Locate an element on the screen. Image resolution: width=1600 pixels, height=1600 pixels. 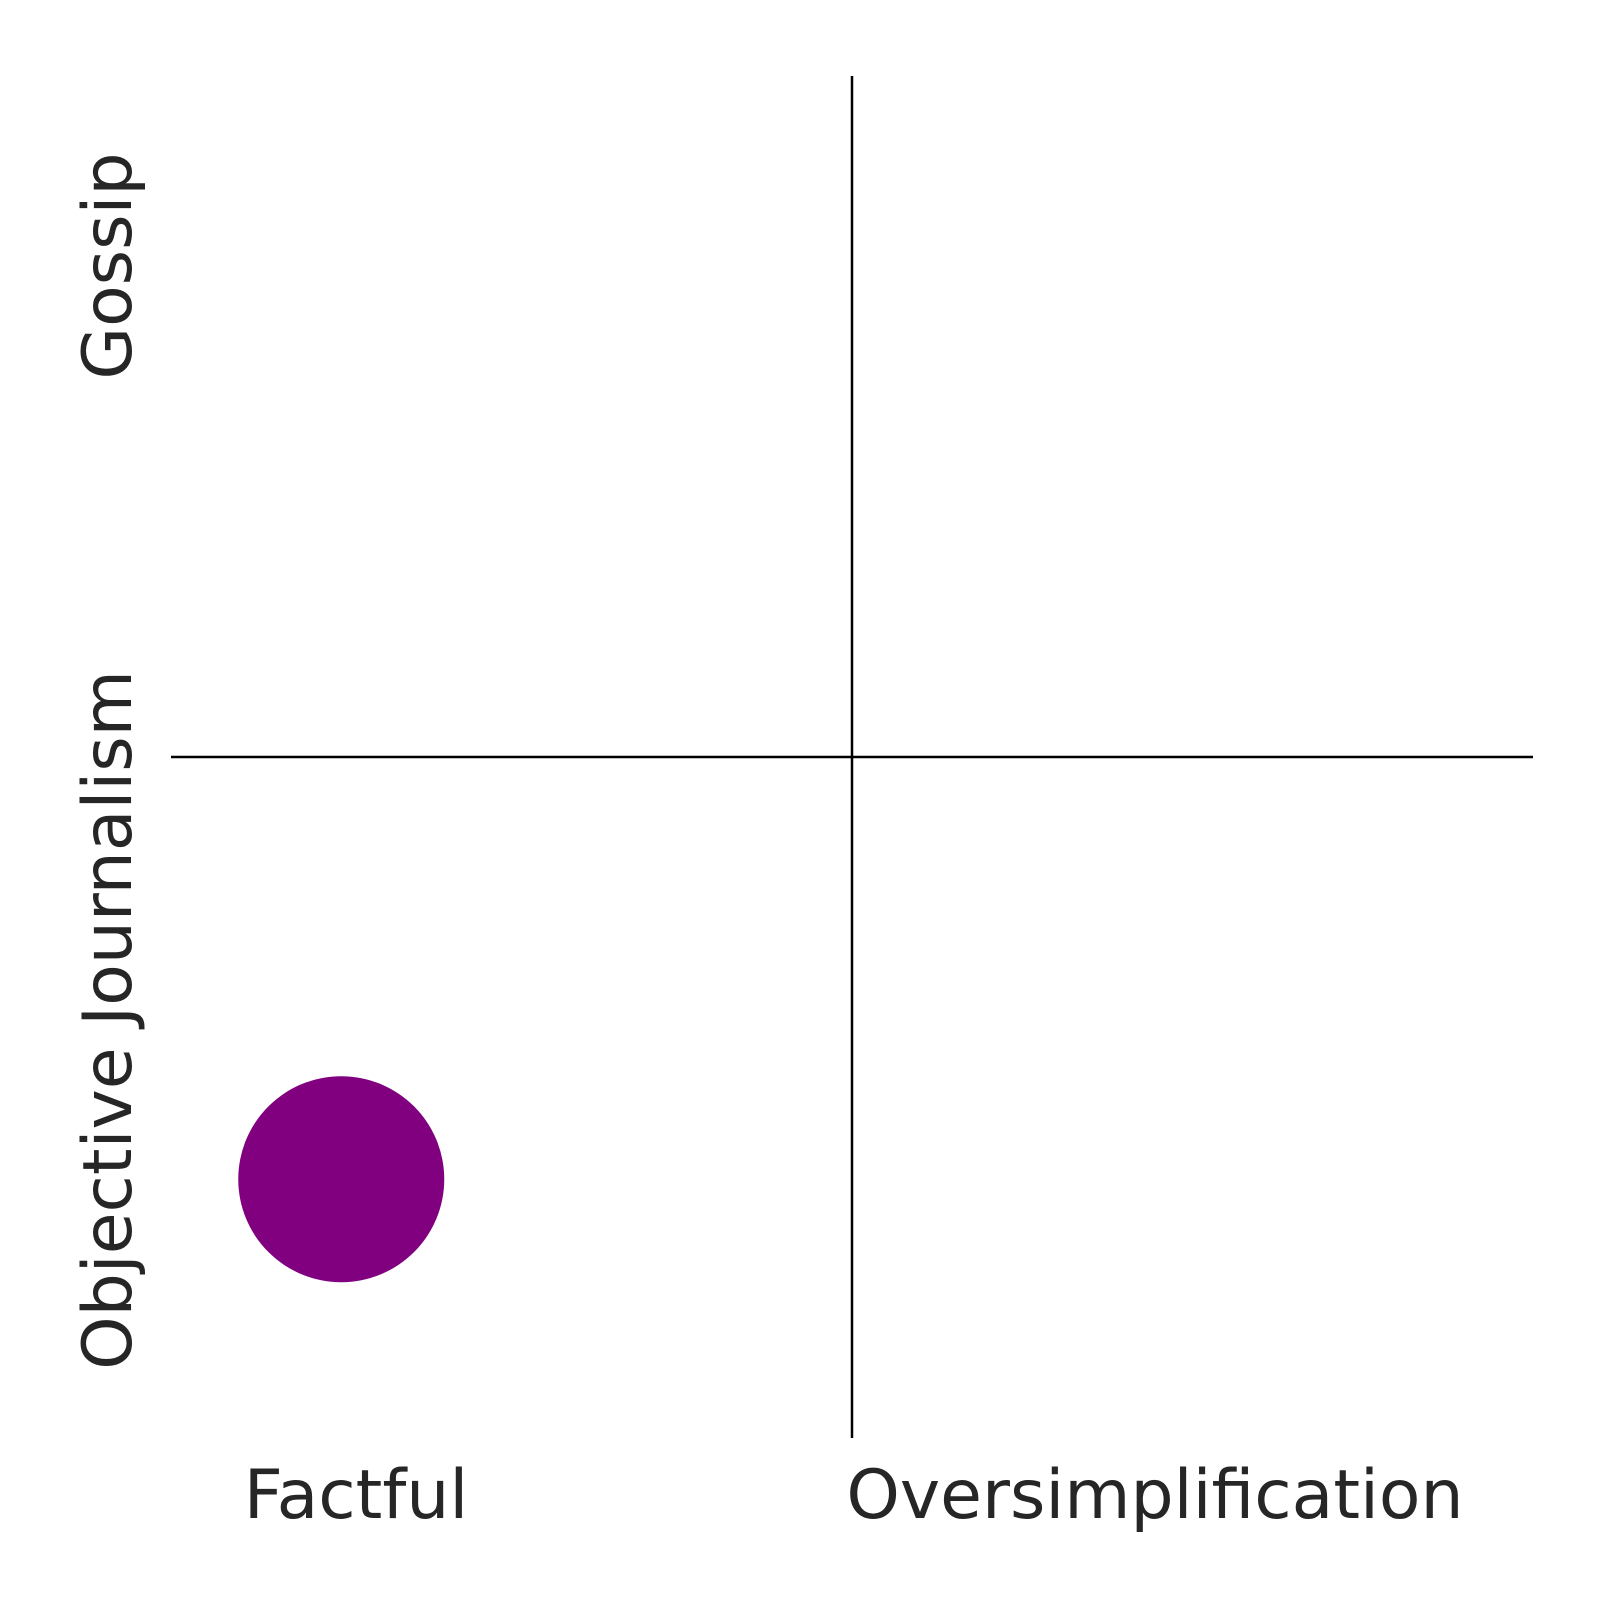
x-label-left: Factful is located at coordinates (356, 1495).